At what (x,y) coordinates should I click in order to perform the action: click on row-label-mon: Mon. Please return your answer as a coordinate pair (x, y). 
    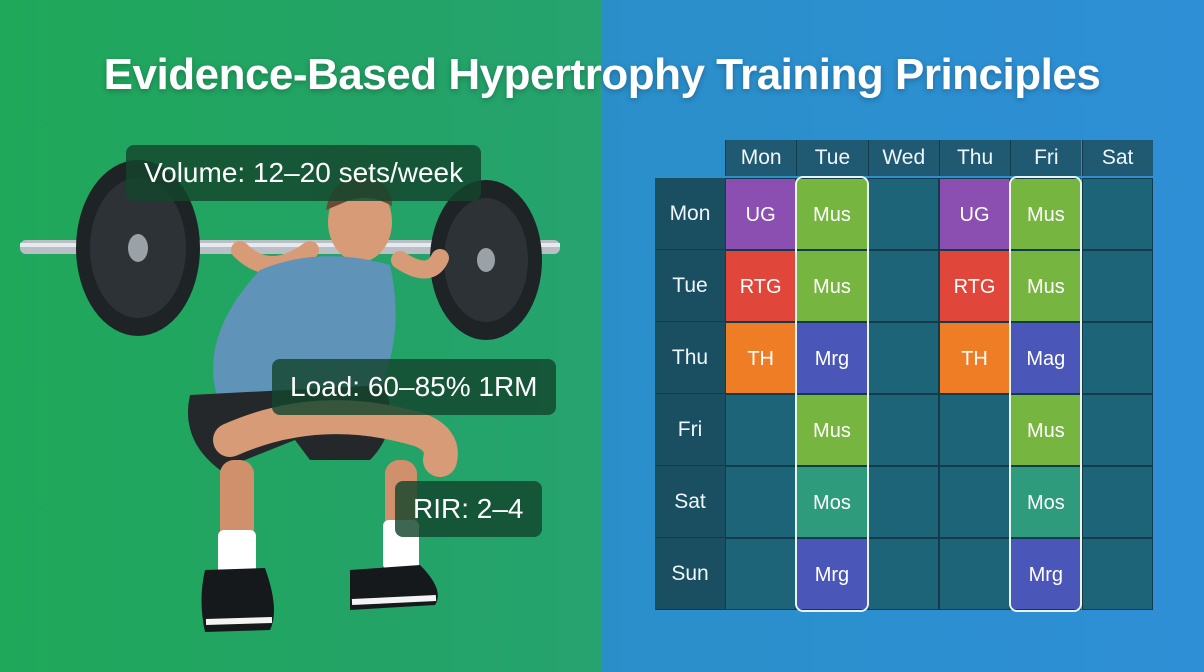
    Looking at the image, I should click on (690, 214).